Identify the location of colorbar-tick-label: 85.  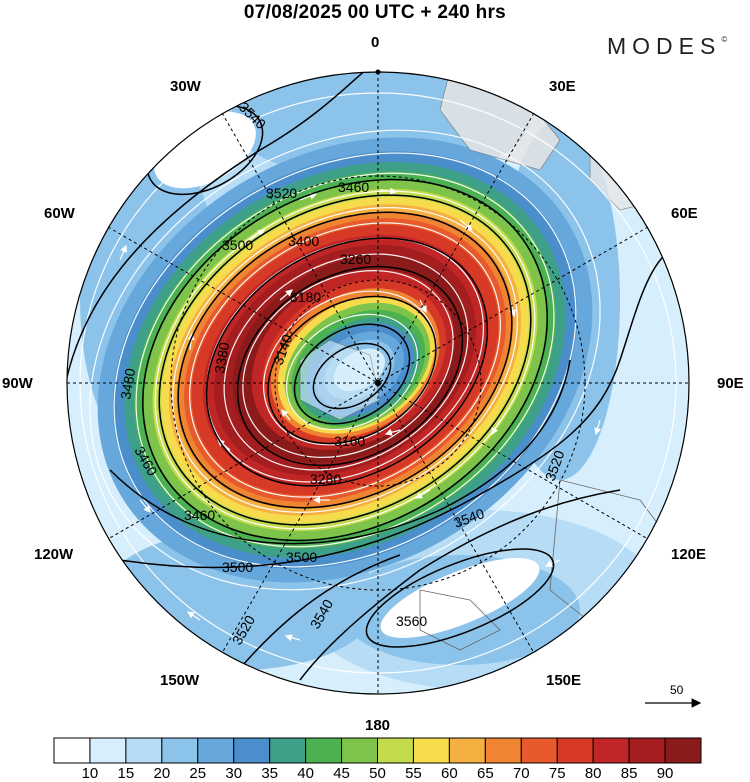
(629, 773).